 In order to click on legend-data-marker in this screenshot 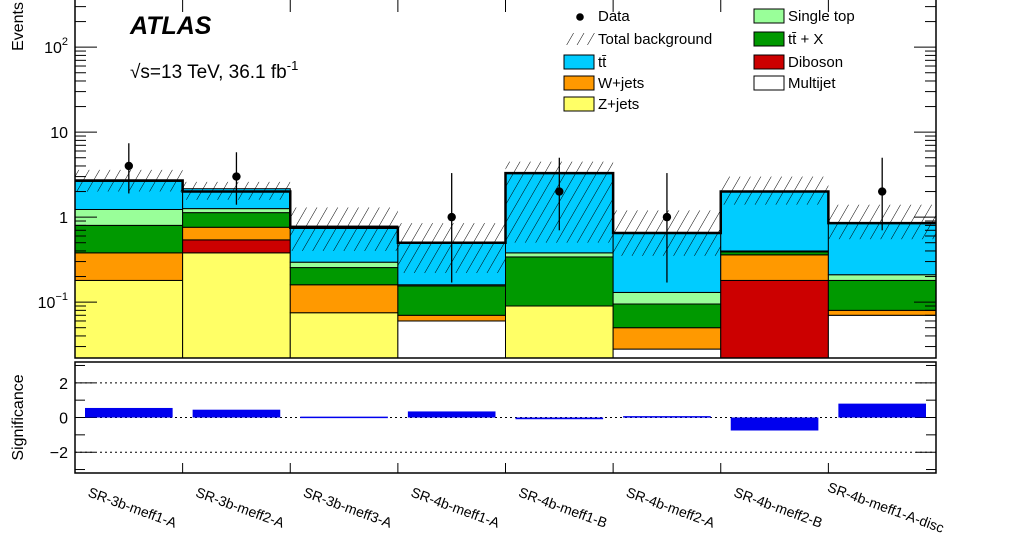, I will do `click(580, 17)`.